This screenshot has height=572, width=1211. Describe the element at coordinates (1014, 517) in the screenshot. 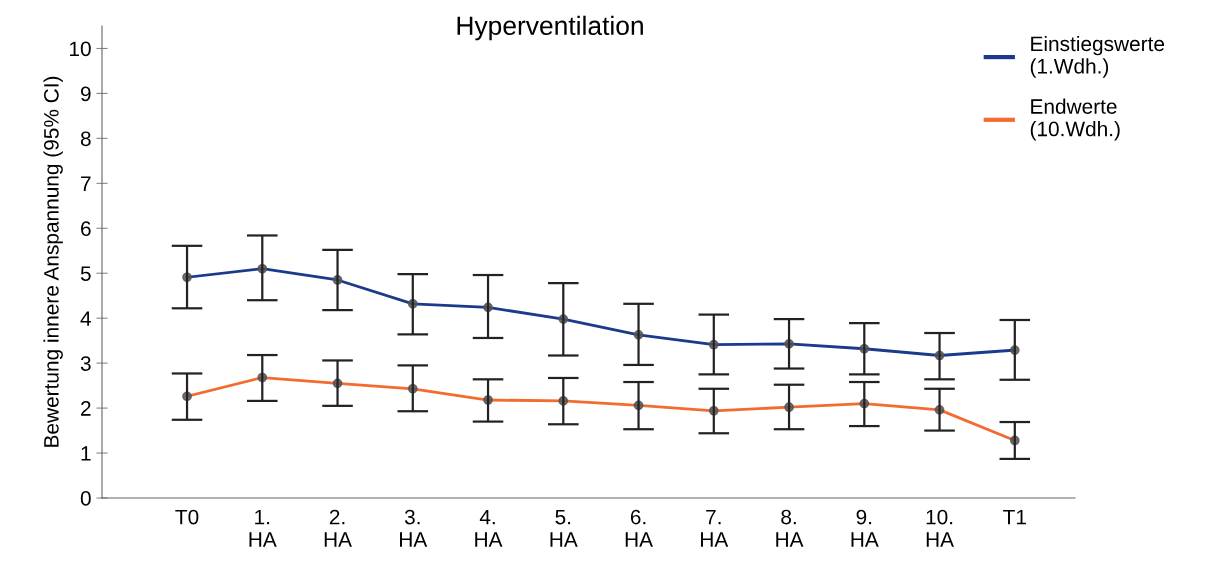

I see `x-tick-label: T1` at that location.